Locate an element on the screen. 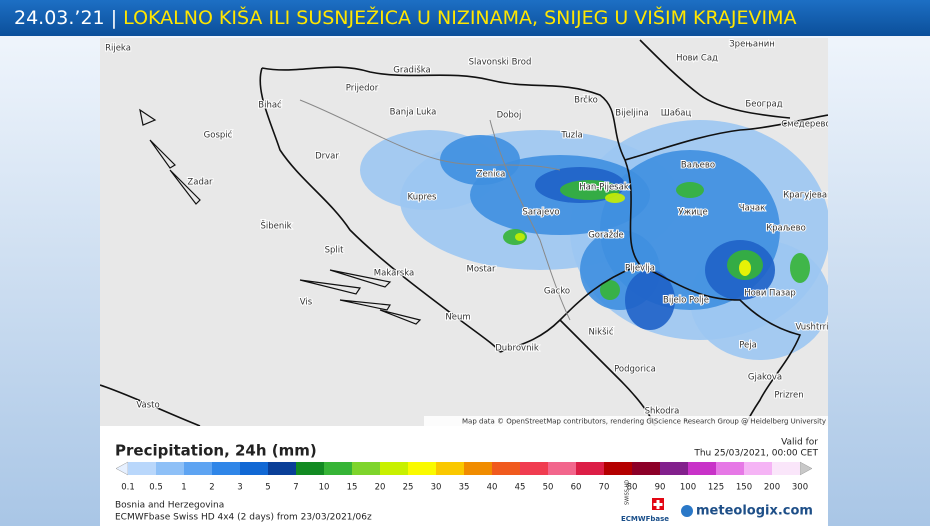 This screenshot has height=526, width=930. colorbar-tick-label: 50 is located at coordinates (548, 488).